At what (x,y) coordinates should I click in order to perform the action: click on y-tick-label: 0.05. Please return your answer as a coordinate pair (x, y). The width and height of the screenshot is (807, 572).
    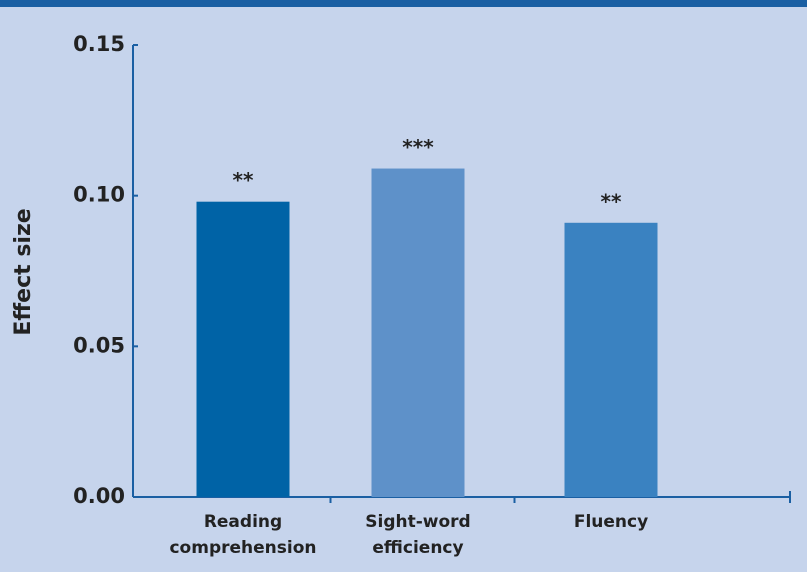
    Looking at the image, I should click on (99, 345).